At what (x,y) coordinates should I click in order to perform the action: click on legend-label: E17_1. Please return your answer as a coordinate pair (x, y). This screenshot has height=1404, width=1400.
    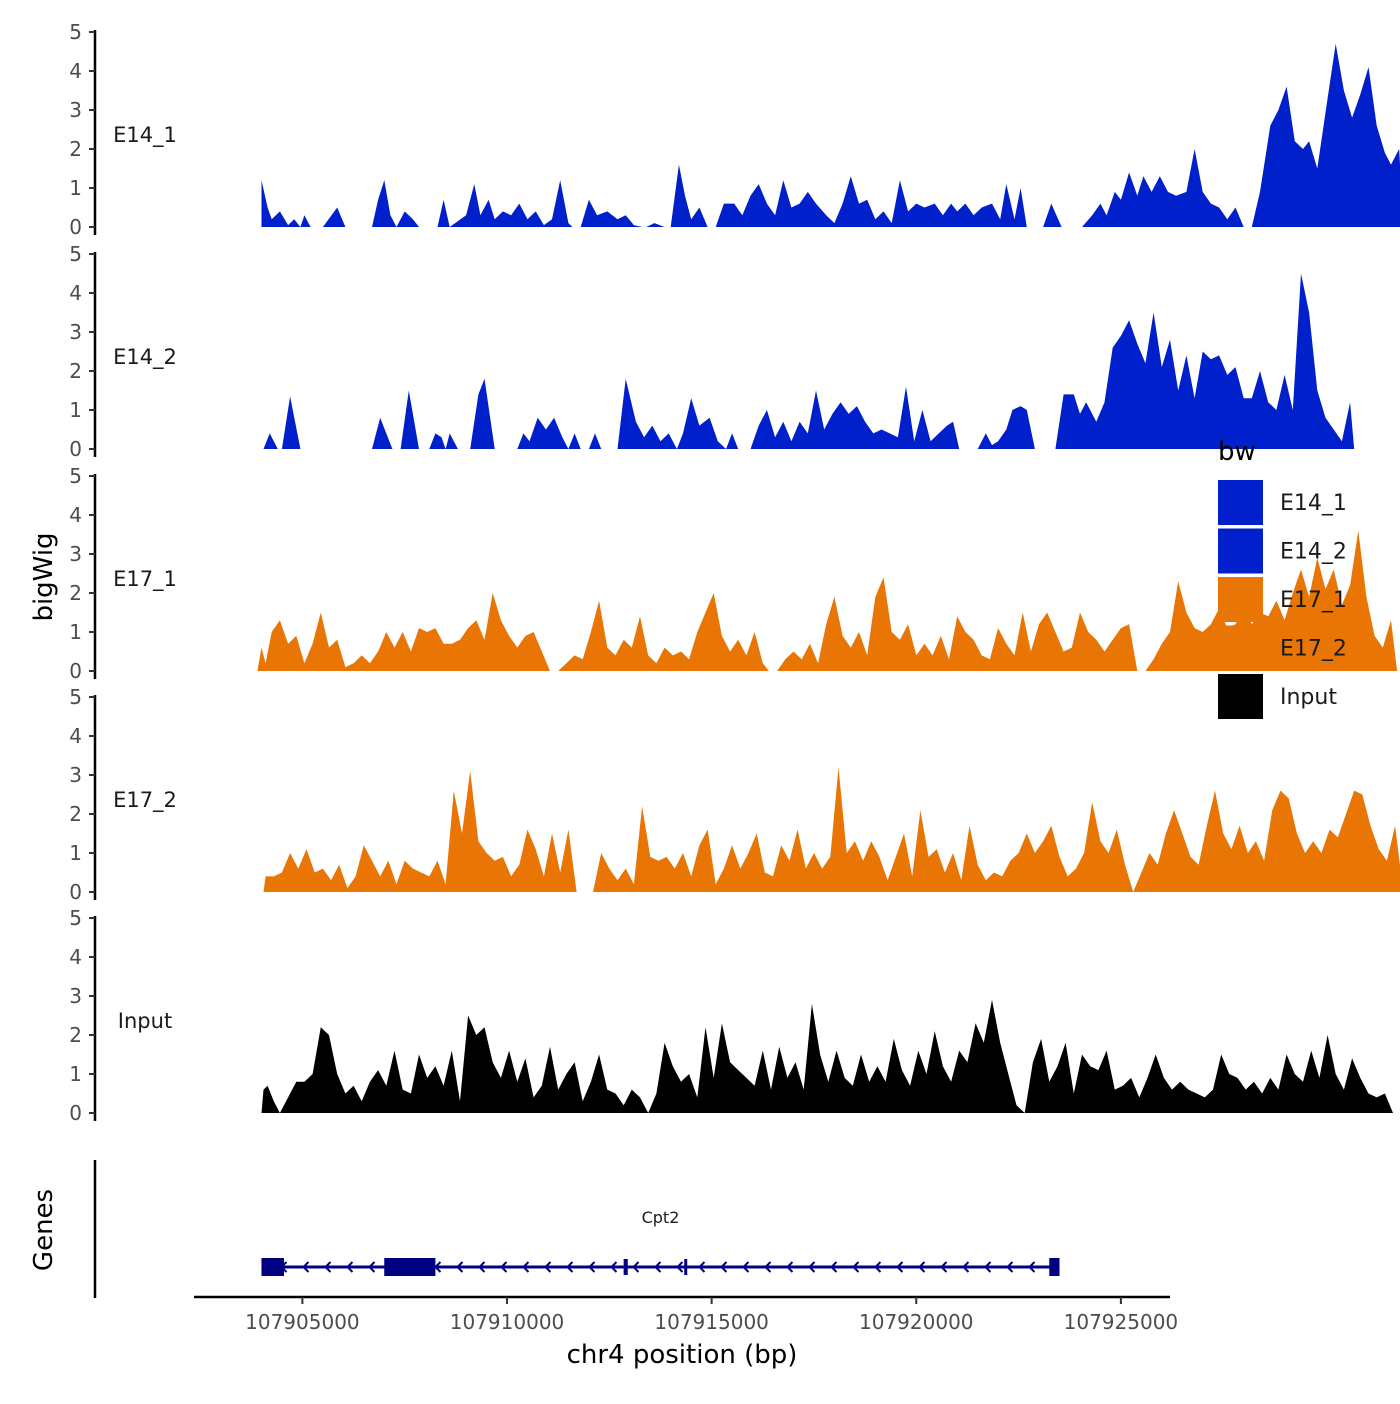
    Looking at the image, I should click on (1313, 600).